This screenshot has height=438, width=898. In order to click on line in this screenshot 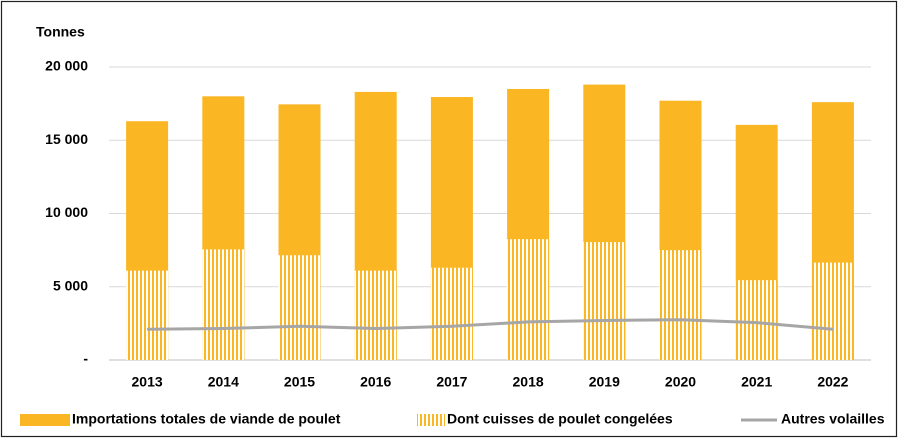, I will do `click(490, 324)`.